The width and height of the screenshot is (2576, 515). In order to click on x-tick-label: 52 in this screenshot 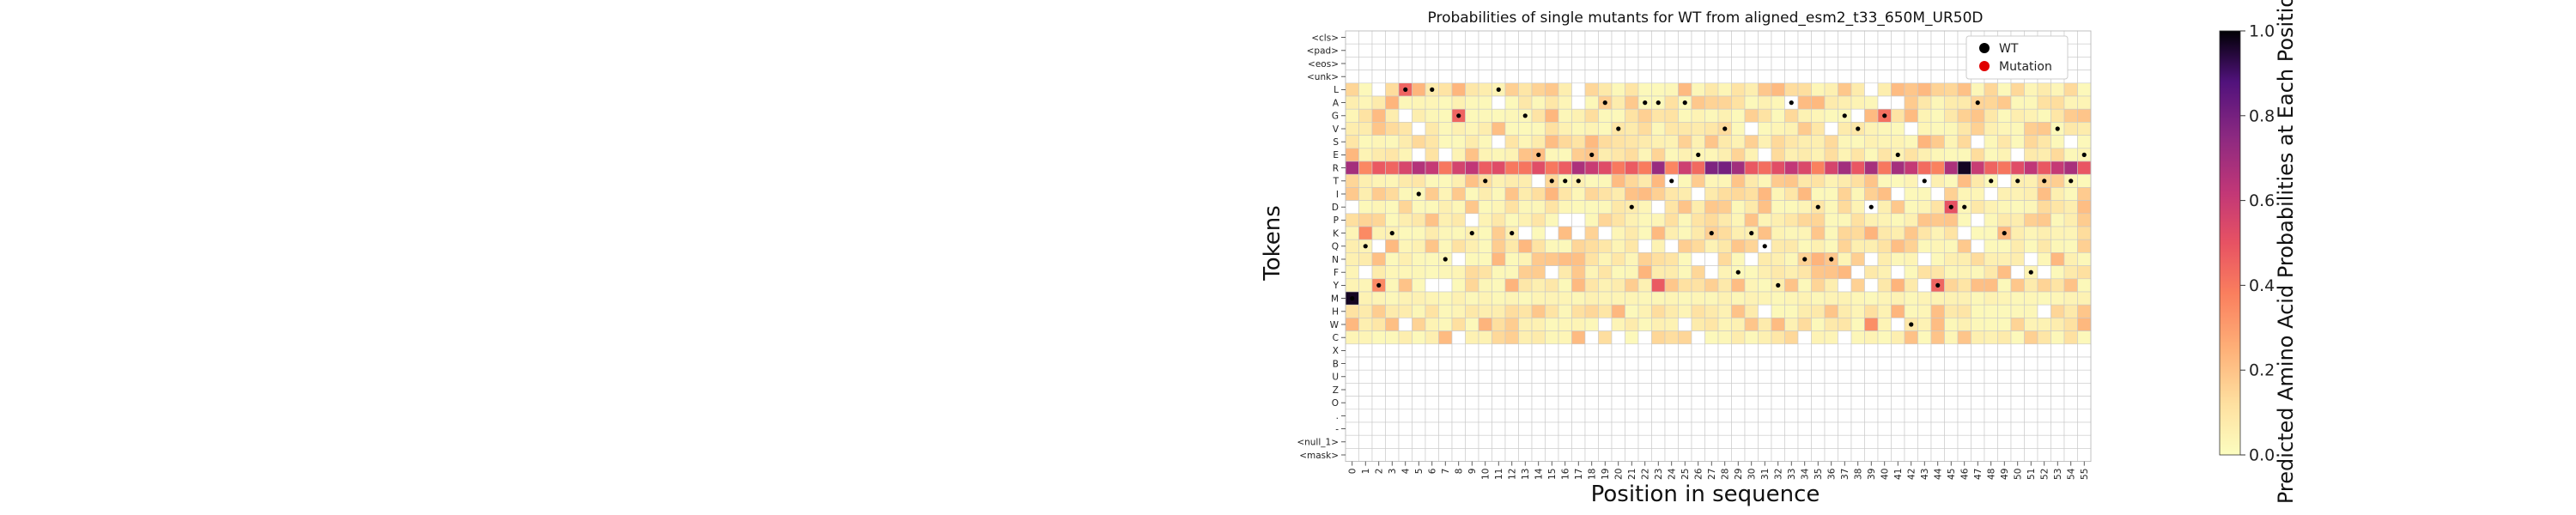, I will do `click(2045, 474)`.